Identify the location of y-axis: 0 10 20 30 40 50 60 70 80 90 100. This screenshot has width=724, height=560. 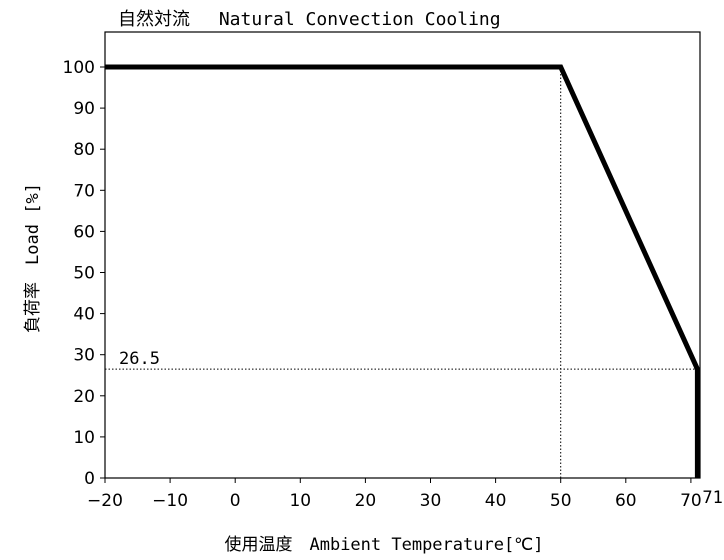
(84, 273).